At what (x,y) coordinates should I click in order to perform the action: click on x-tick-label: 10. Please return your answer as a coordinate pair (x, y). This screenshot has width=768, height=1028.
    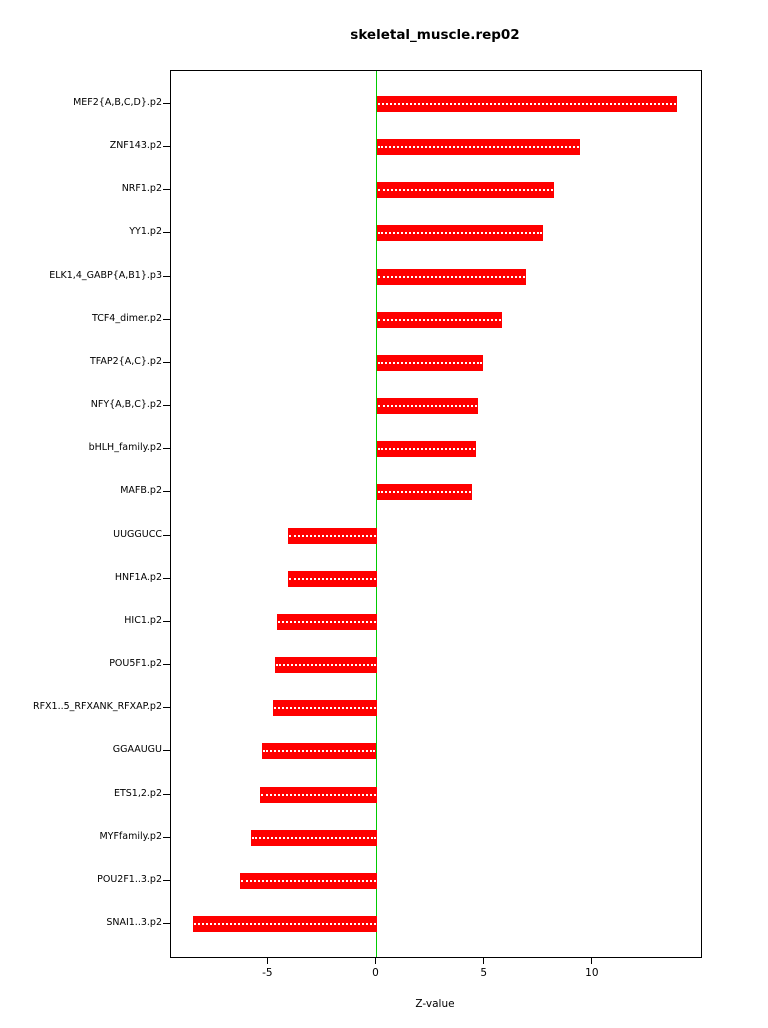
    Looking at the image, I should click on (592, 973).